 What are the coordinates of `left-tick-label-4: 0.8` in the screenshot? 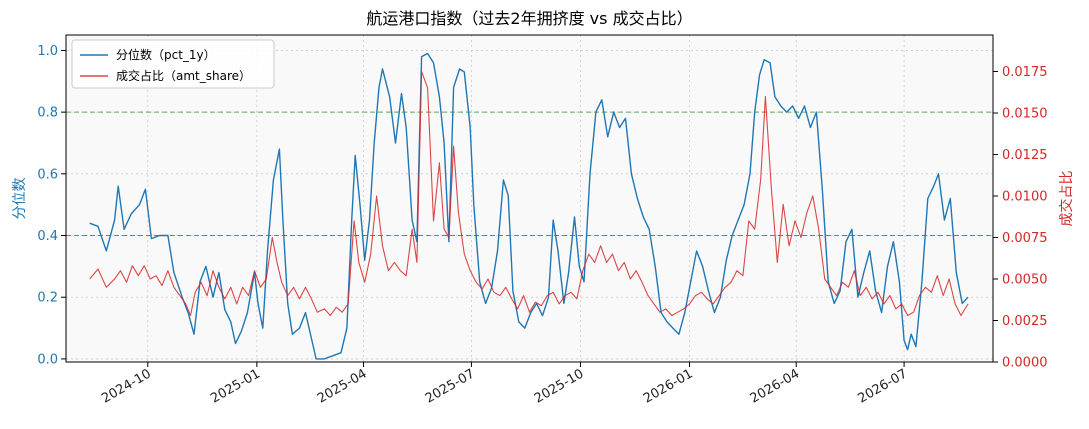 It's located at (47, 113).